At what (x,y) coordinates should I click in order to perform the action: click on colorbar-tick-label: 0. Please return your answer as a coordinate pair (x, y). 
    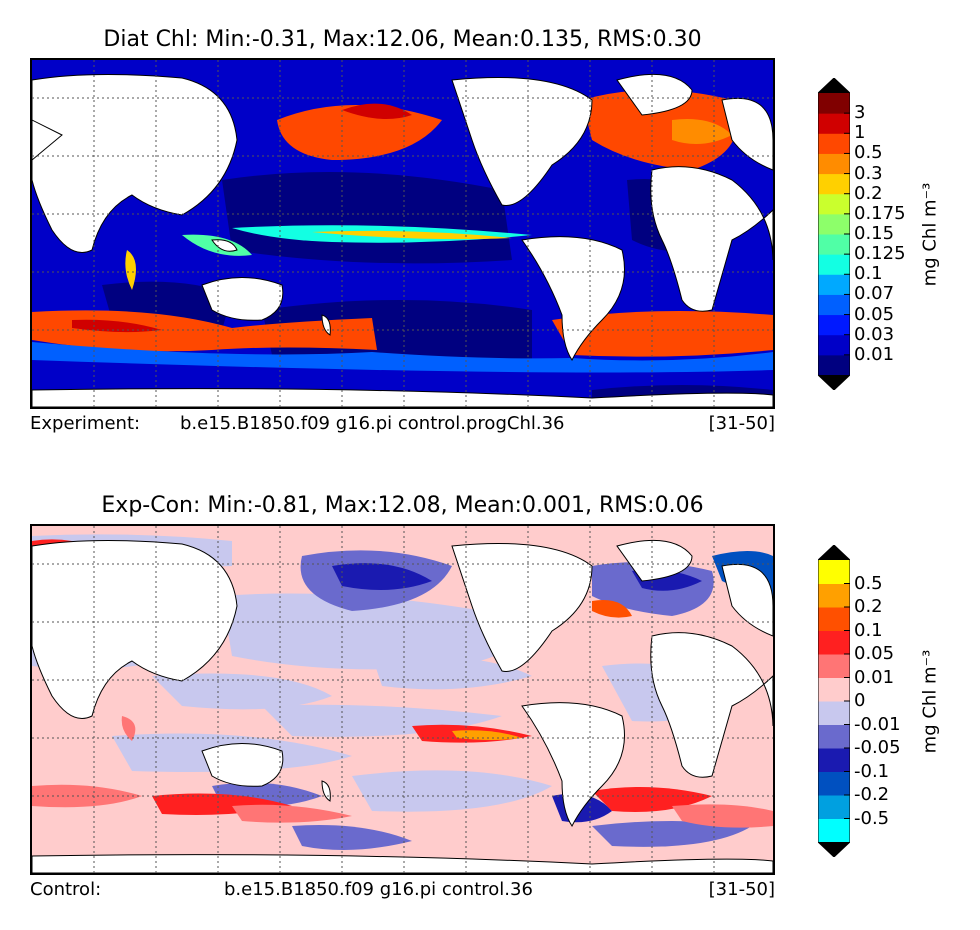
    Looking at the image, I should click on (860, 700).